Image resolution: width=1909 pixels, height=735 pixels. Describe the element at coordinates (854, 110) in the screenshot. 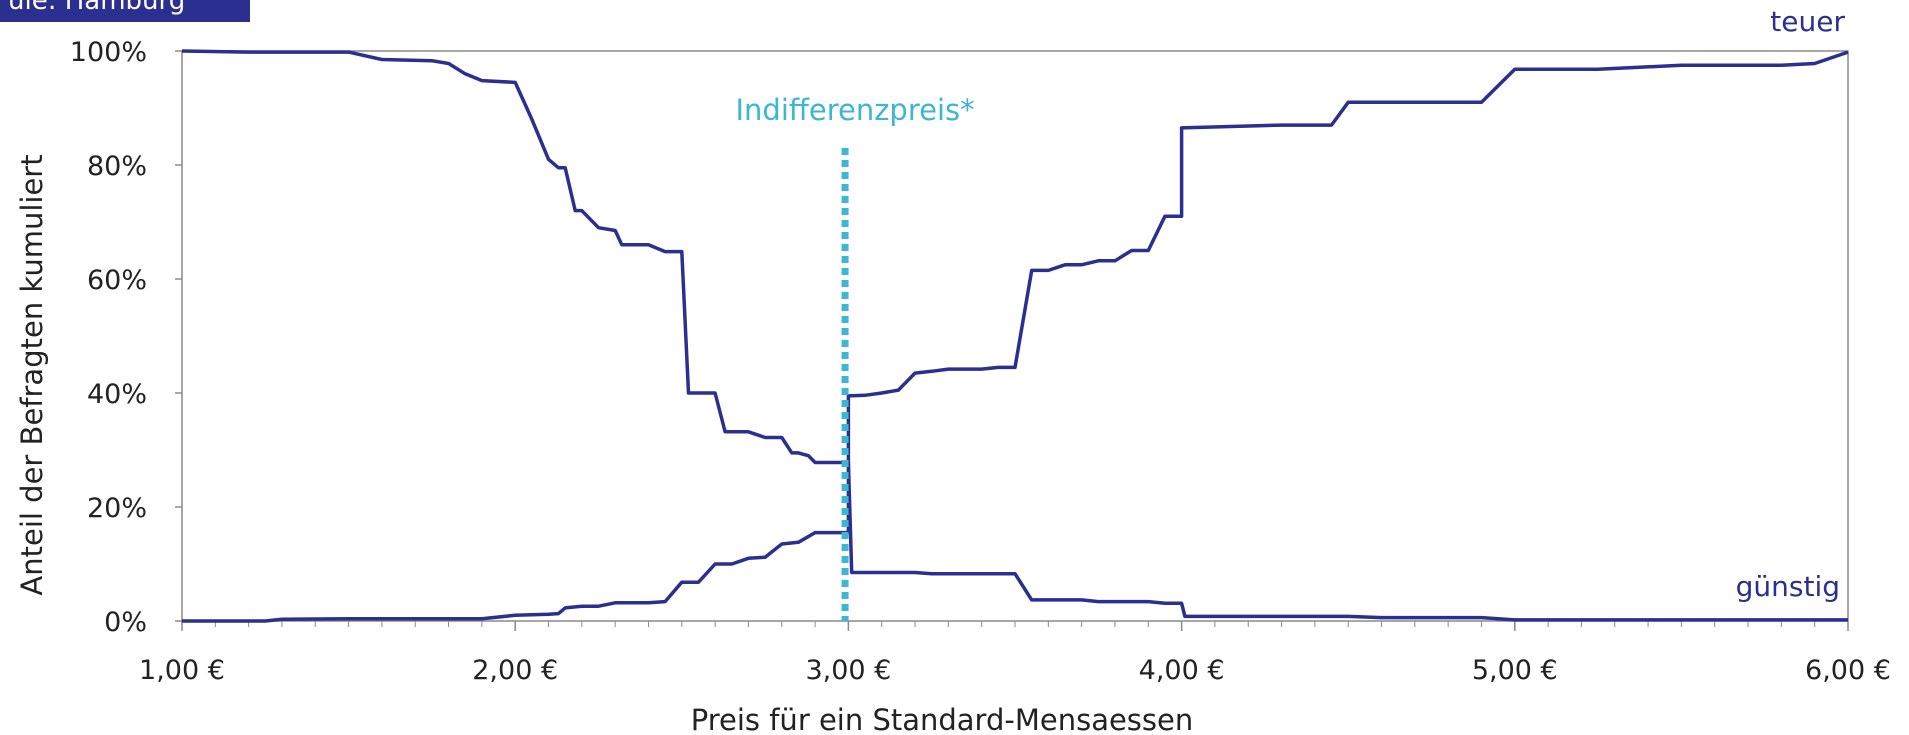

I see `indifference-price-label: Indifferenzpreis*` at that location.